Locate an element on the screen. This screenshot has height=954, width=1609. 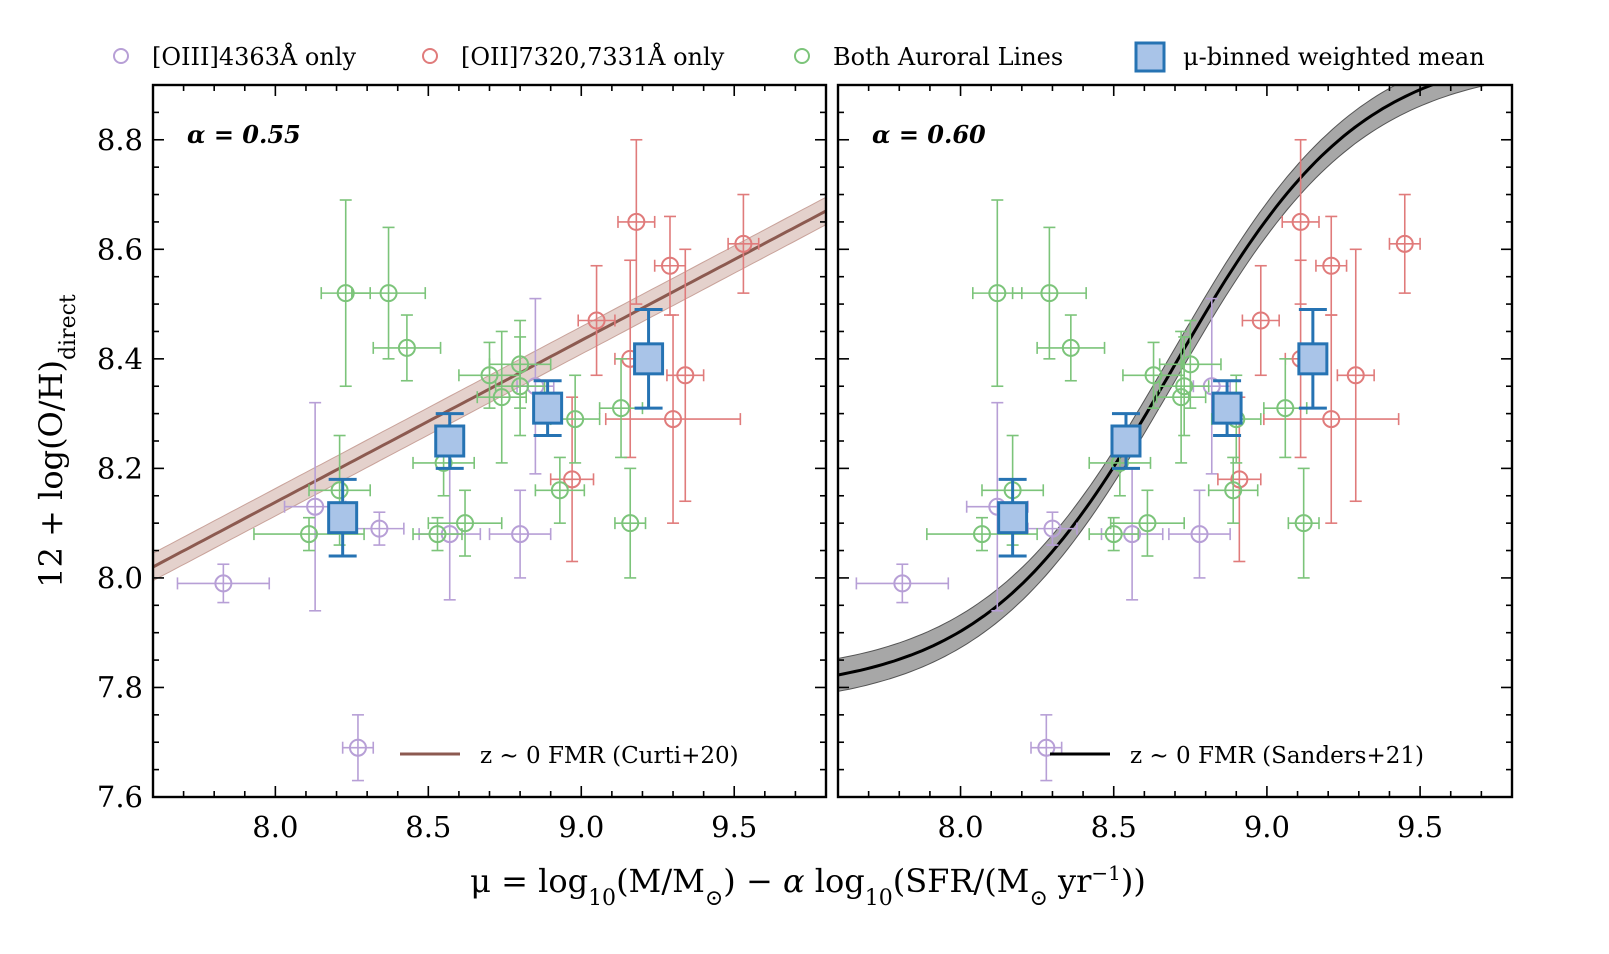
y-axis-label: 12 + log(O/H)direct is located at coordinates (56, 441).